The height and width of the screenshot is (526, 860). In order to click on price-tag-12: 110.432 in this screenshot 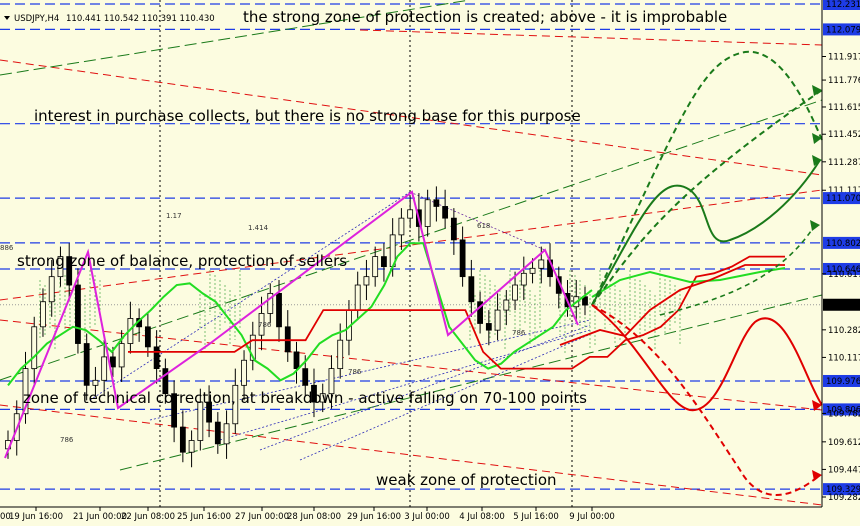, I will do `click(843, 306)`.